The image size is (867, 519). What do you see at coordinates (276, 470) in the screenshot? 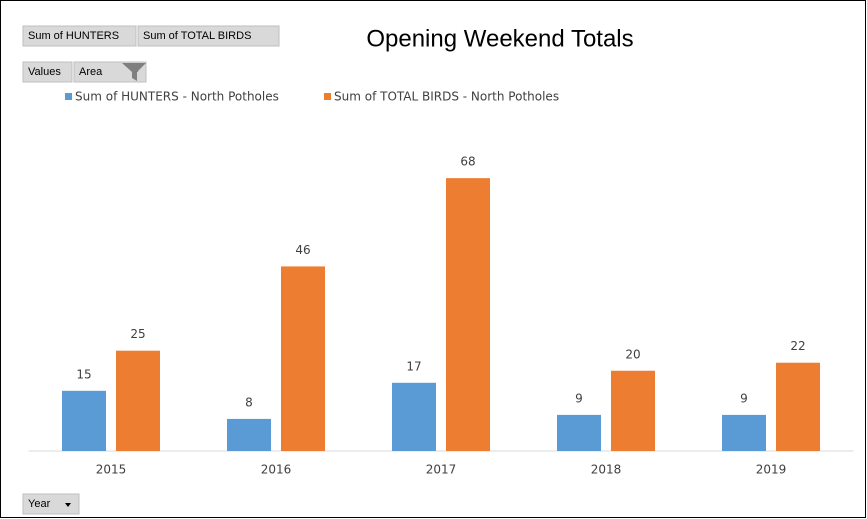
I see `x-tick-label: 2016` at bounding box center [276, 470].